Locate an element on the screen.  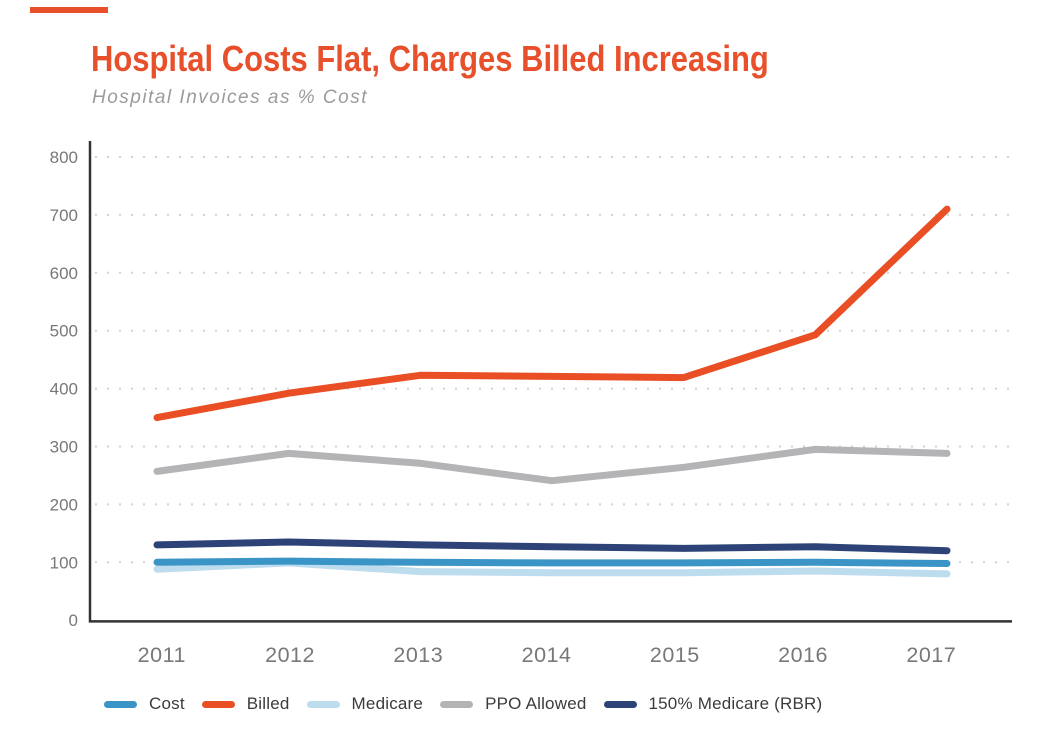
legend-label-150-medicare-rbr: 150% Medicare (RBR) is located at coordinates (735, 703).